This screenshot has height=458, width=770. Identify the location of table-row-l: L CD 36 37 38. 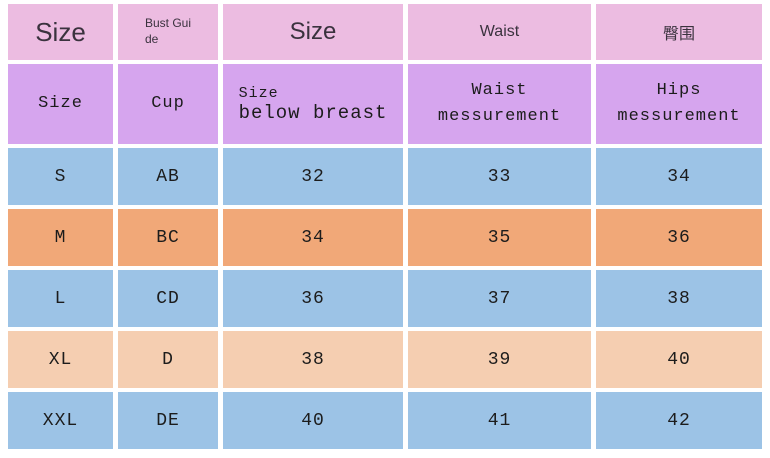
(385, 298).